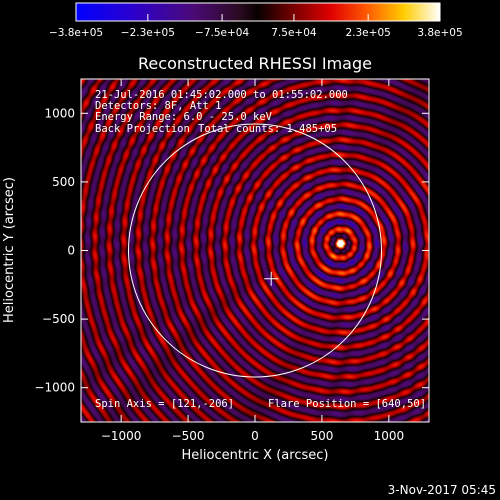 Image resolution: width=500 pixels, height=500 pixels. I want to click on colorbar, so click(258, 12).